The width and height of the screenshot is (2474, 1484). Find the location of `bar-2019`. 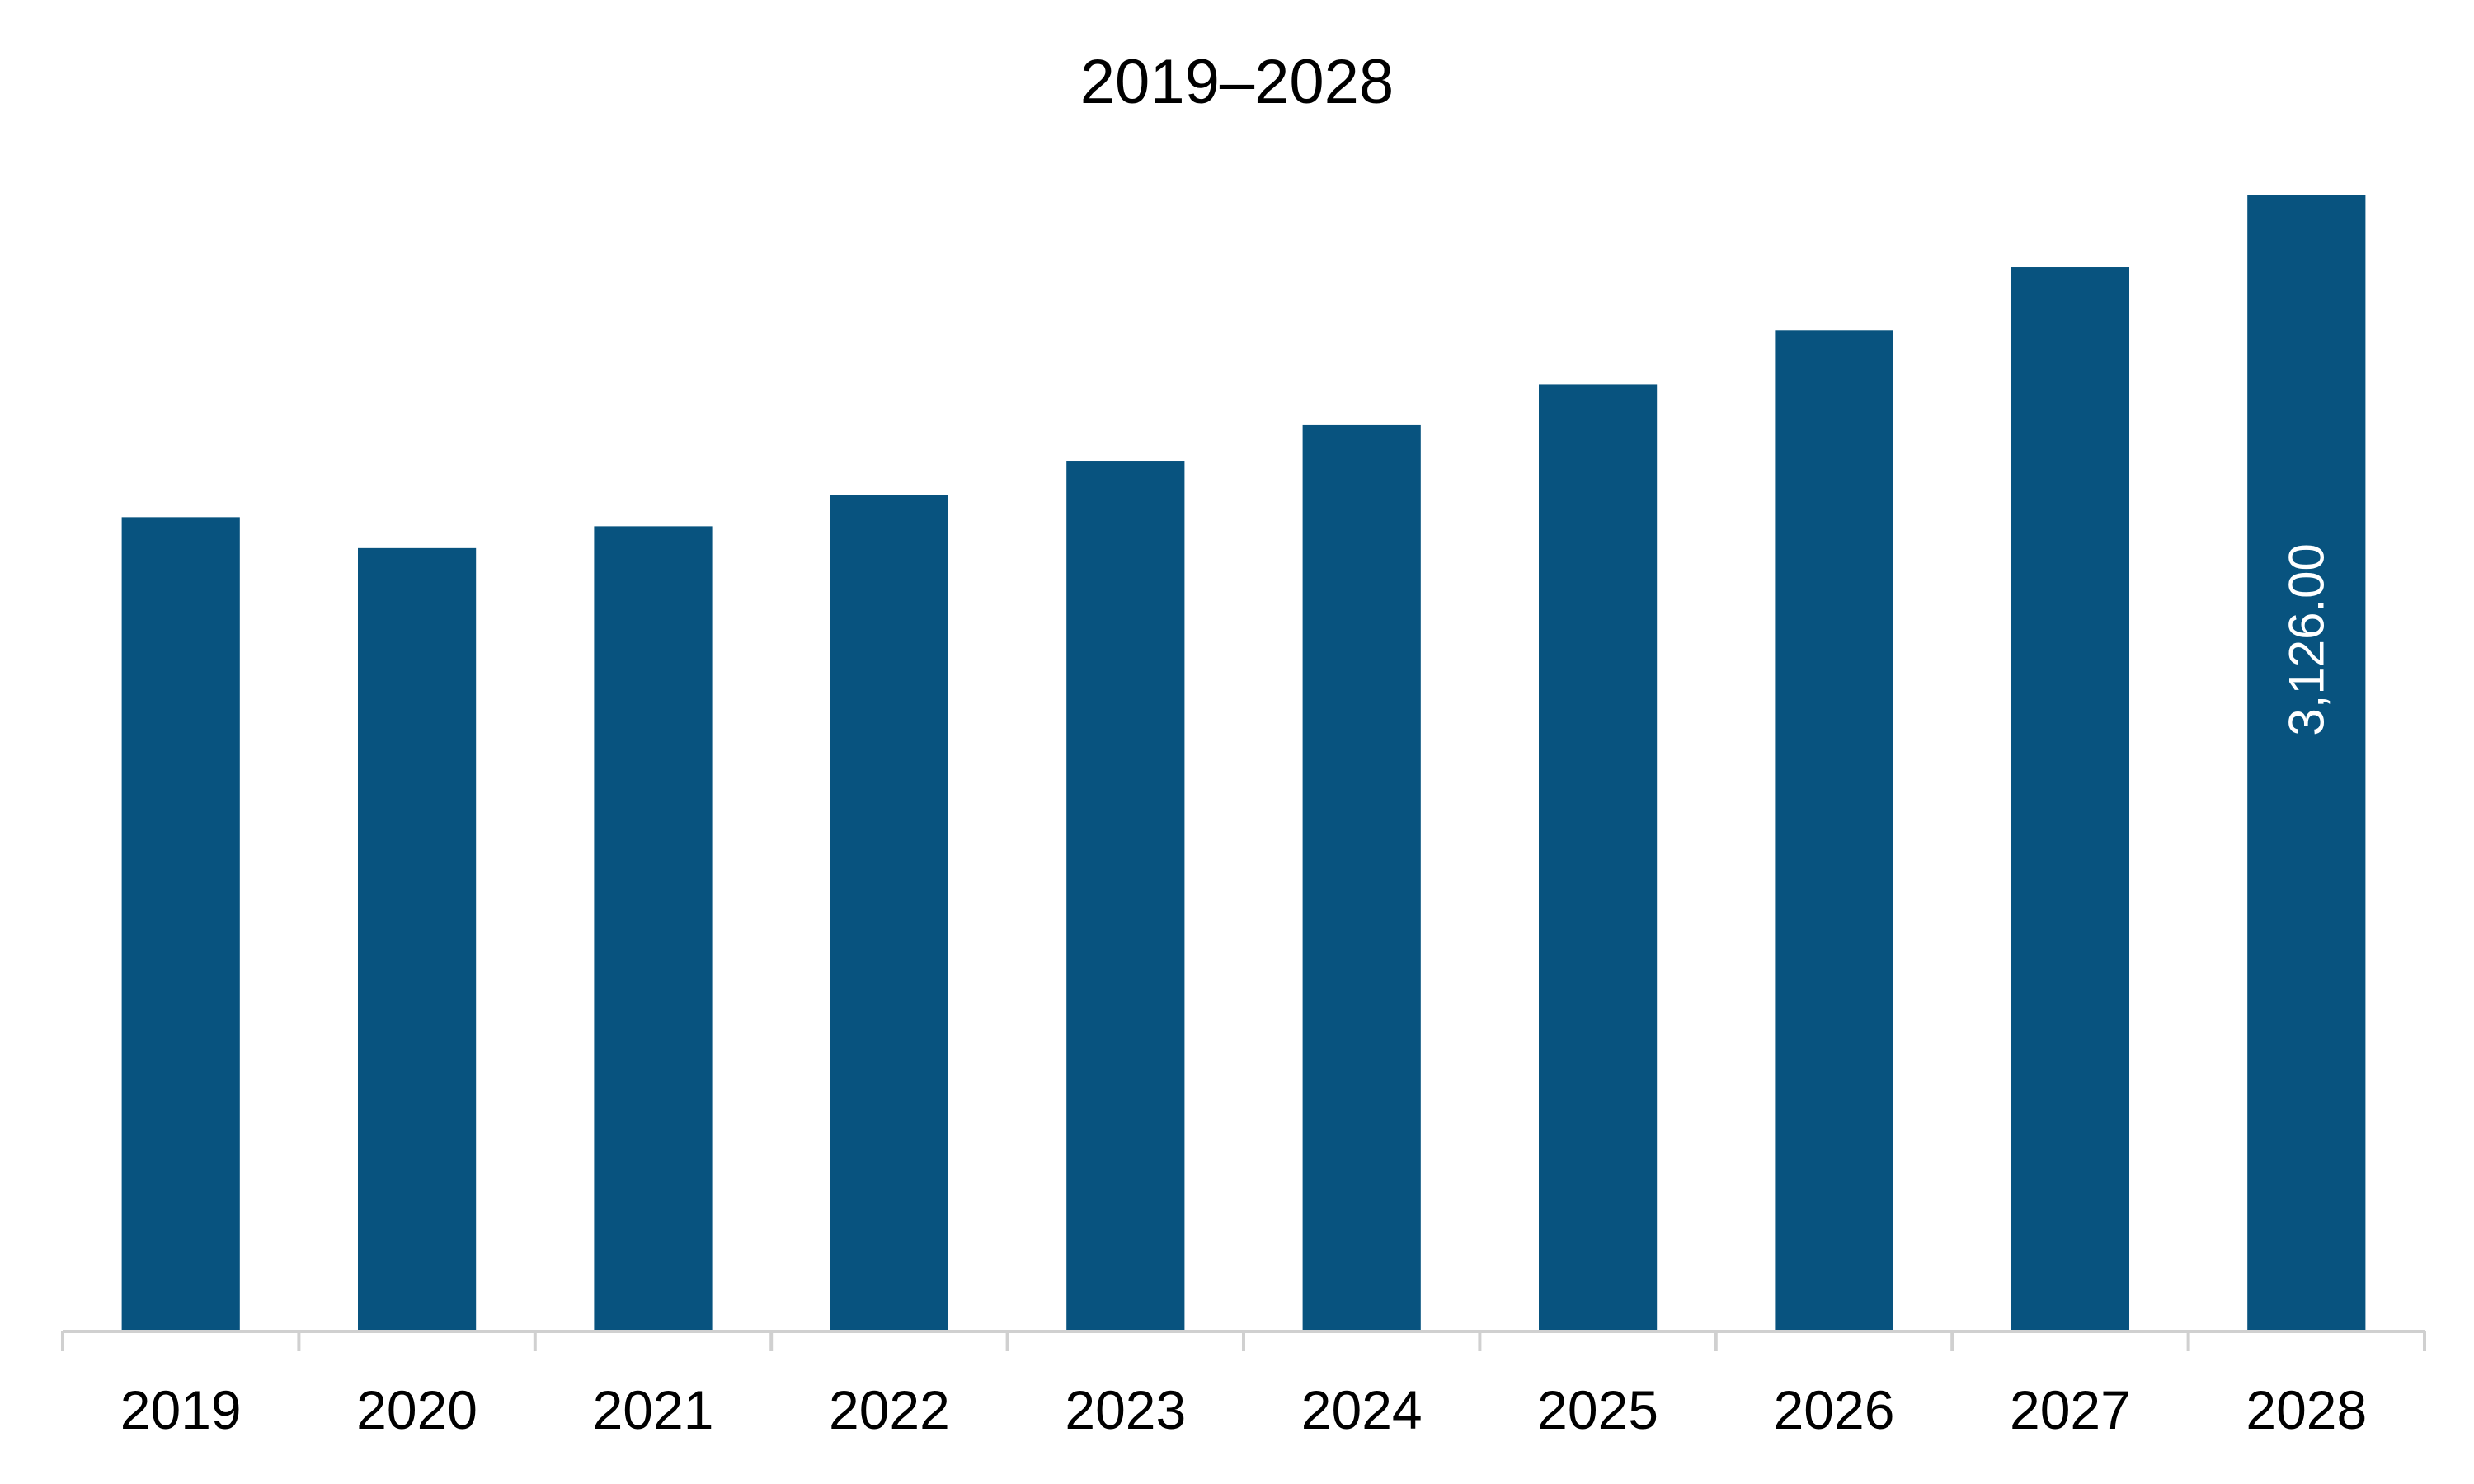

bar-2019 is located at coordinates (180, 924).